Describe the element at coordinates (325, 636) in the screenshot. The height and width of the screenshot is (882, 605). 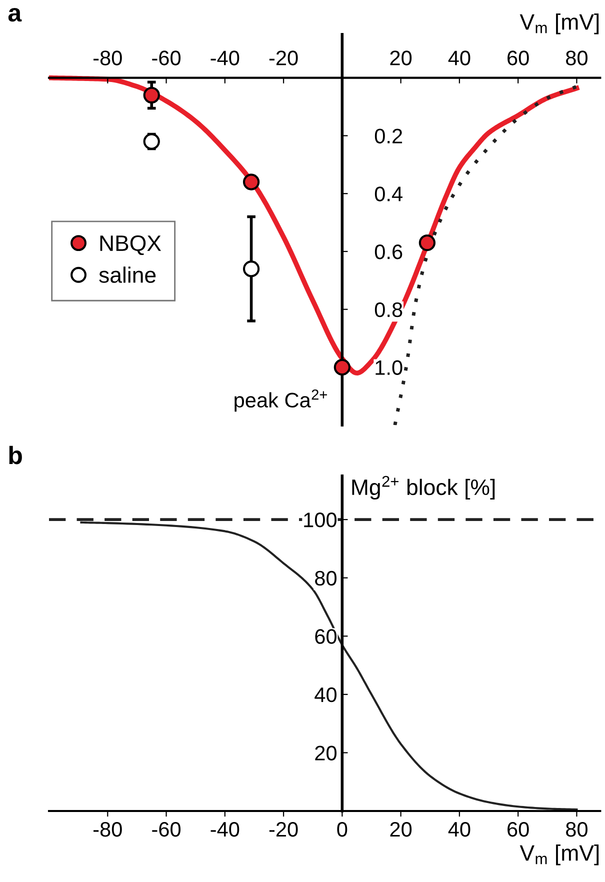
I see `y-tick-label: 60` at that location.